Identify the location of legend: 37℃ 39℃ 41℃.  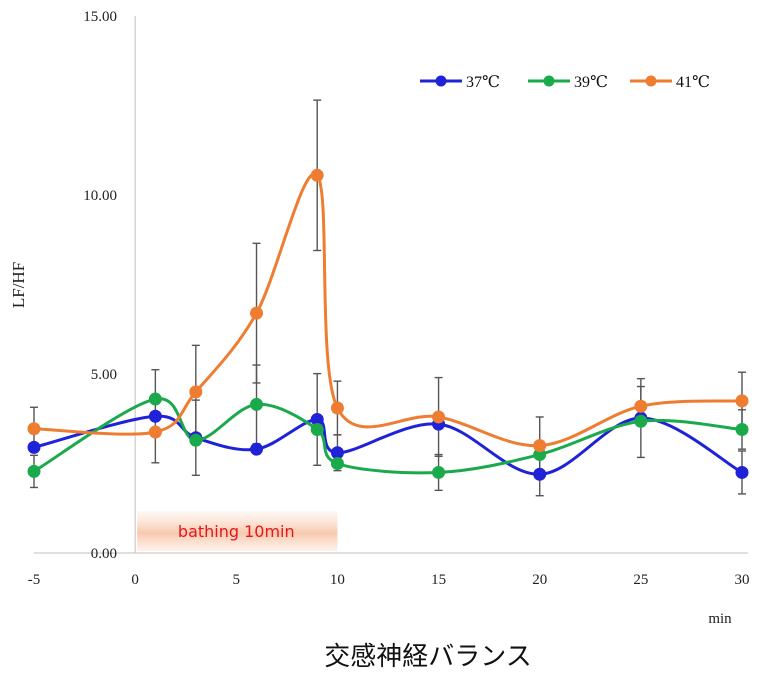
(565, 82).